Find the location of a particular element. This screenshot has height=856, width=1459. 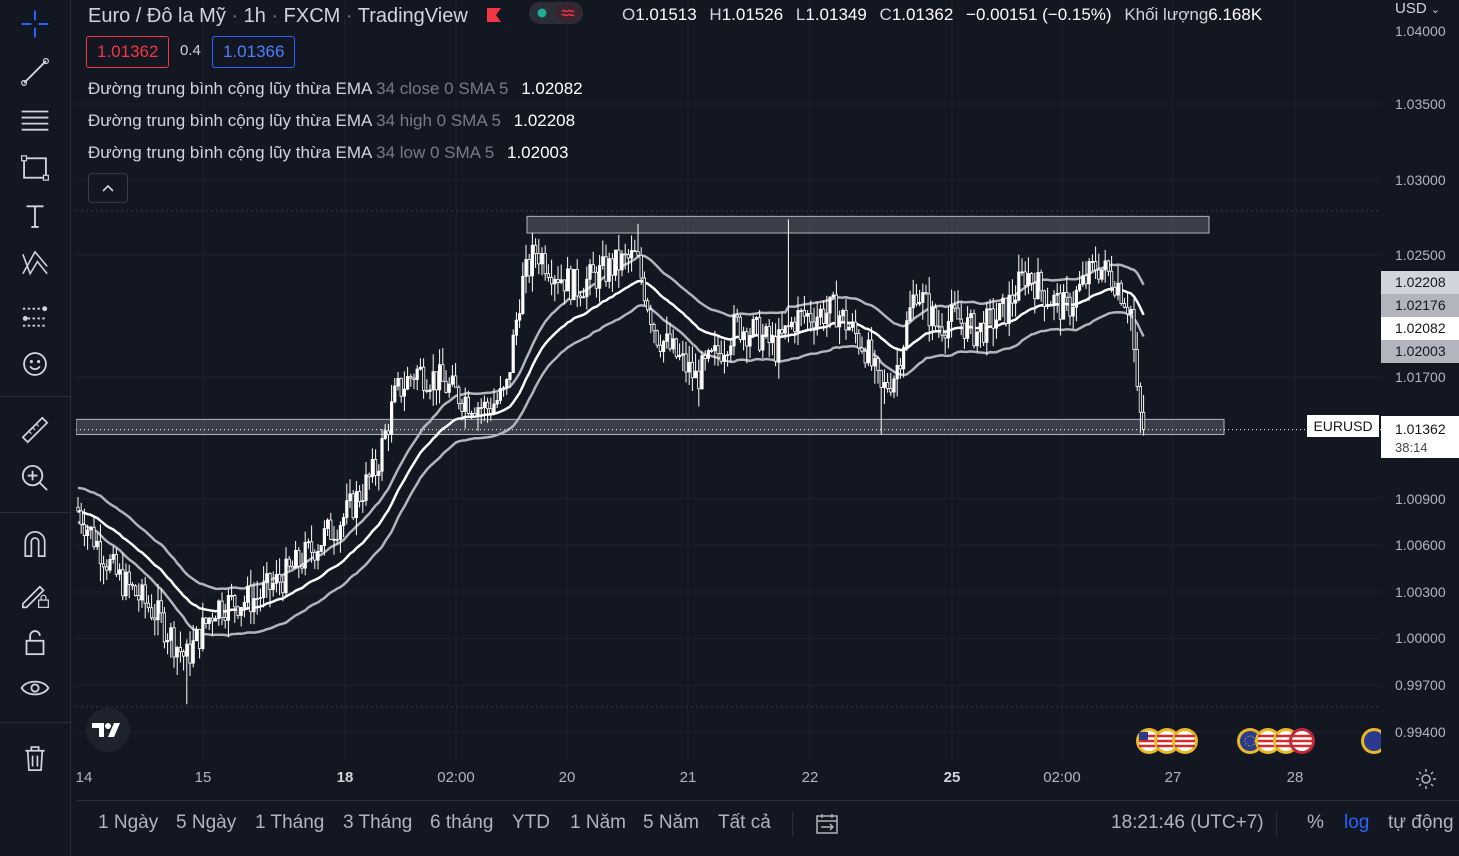

toolbar-separator is located at coordinates (35, 396).